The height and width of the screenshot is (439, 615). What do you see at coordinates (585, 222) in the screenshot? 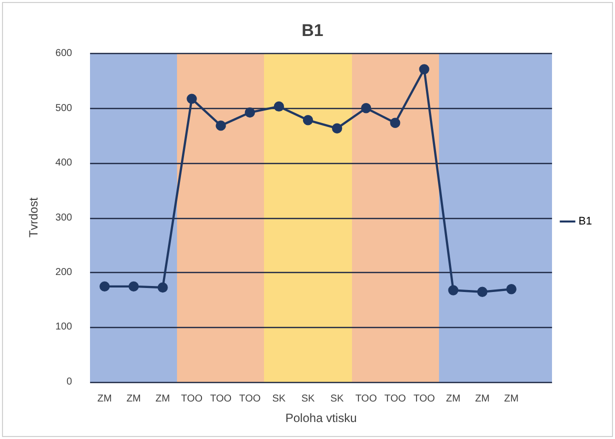
I see `legend-label: B1` at bounding box center [585, 222].